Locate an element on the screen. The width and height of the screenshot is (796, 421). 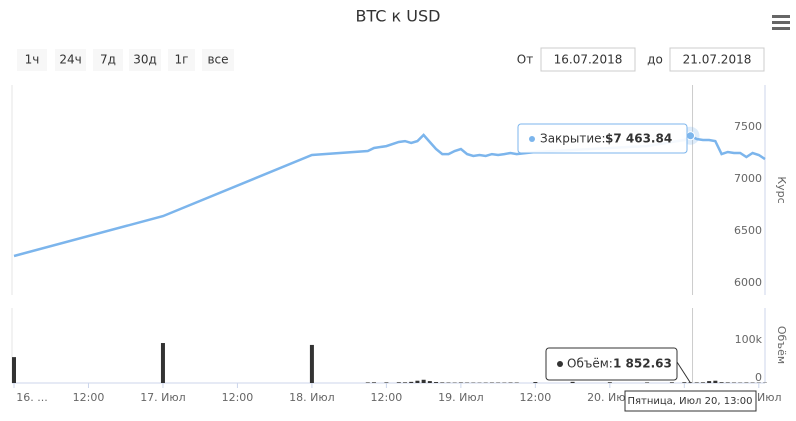
to-date: 21.07.2018 is located at coordinates (717, 60).